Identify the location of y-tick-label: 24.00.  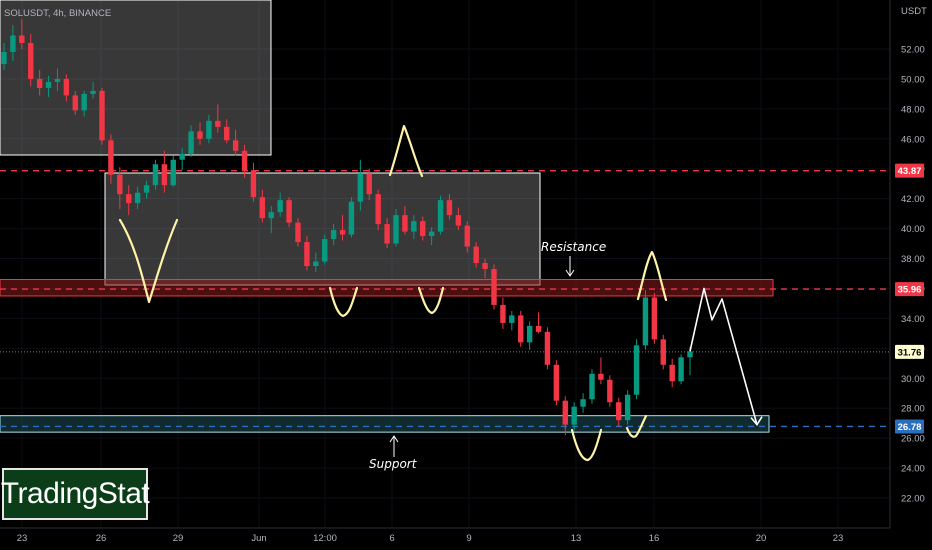
(913, 469).